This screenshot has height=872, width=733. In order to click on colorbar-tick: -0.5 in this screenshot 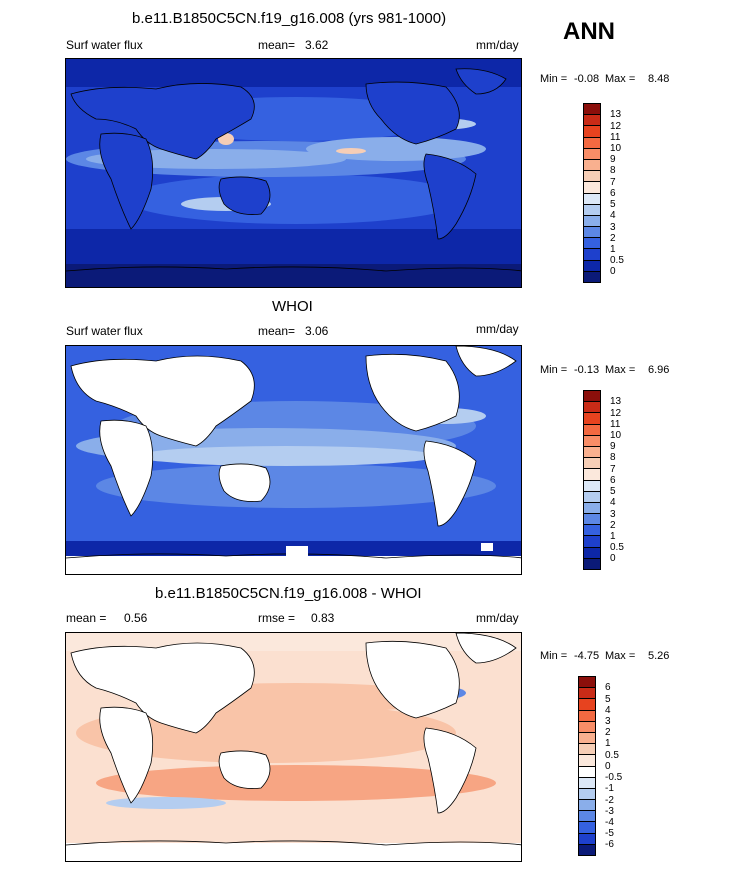, I will do `click(614, 777)`.